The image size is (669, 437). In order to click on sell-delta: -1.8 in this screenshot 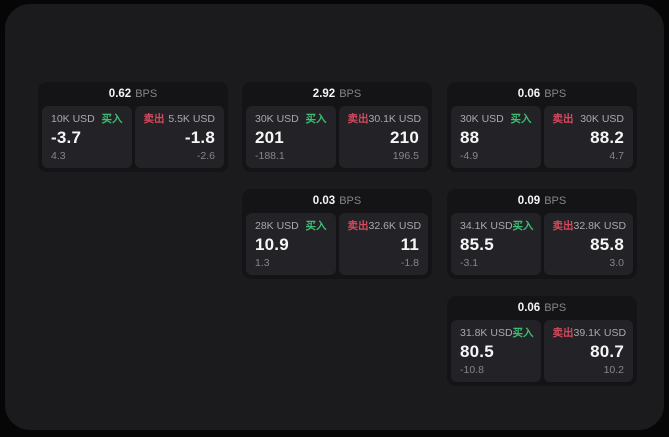, I will do `click(409, 263)`.